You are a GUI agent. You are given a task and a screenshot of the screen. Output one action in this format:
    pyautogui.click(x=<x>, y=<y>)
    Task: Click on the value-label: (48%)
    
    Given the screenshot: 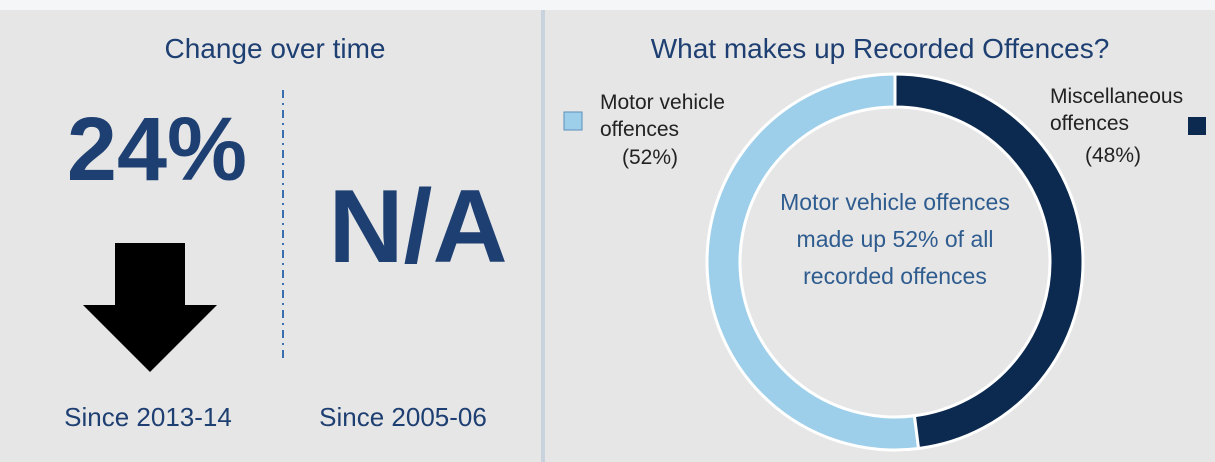 What is the action you would take?
    pyautogui.click(x=1113, y=155)
    